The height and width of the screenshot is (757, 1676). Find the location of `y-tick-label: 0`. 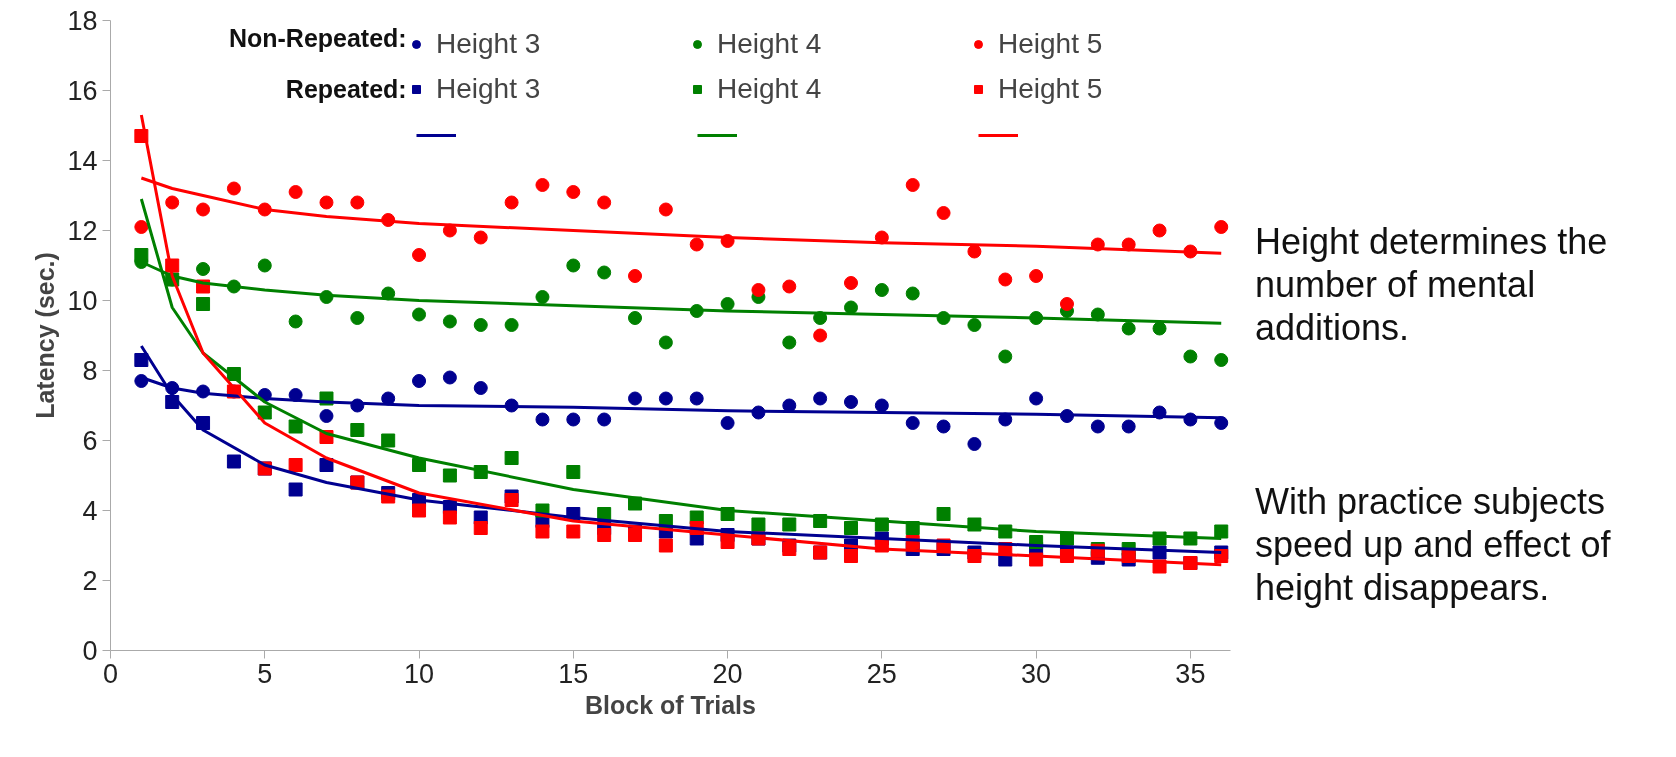

y-tick-label: 0 is located at coordinates (90, 651).